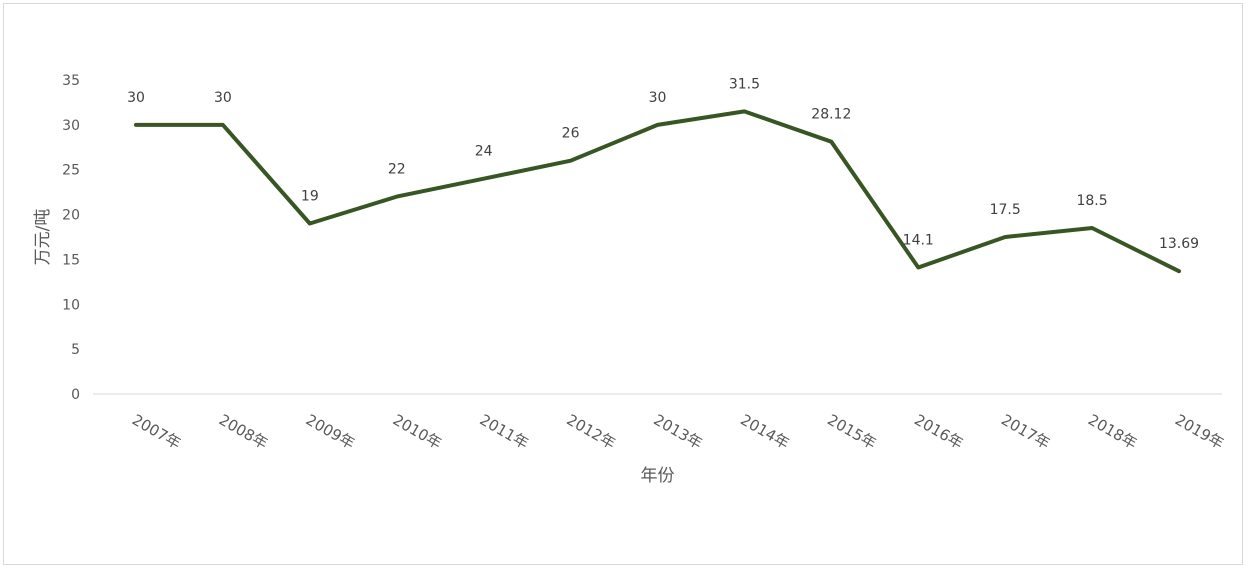  What do you see at coordinates (1005, 210) in the screenshot?
I see `data-label: 17.5` at bounding box center [1005, 210].